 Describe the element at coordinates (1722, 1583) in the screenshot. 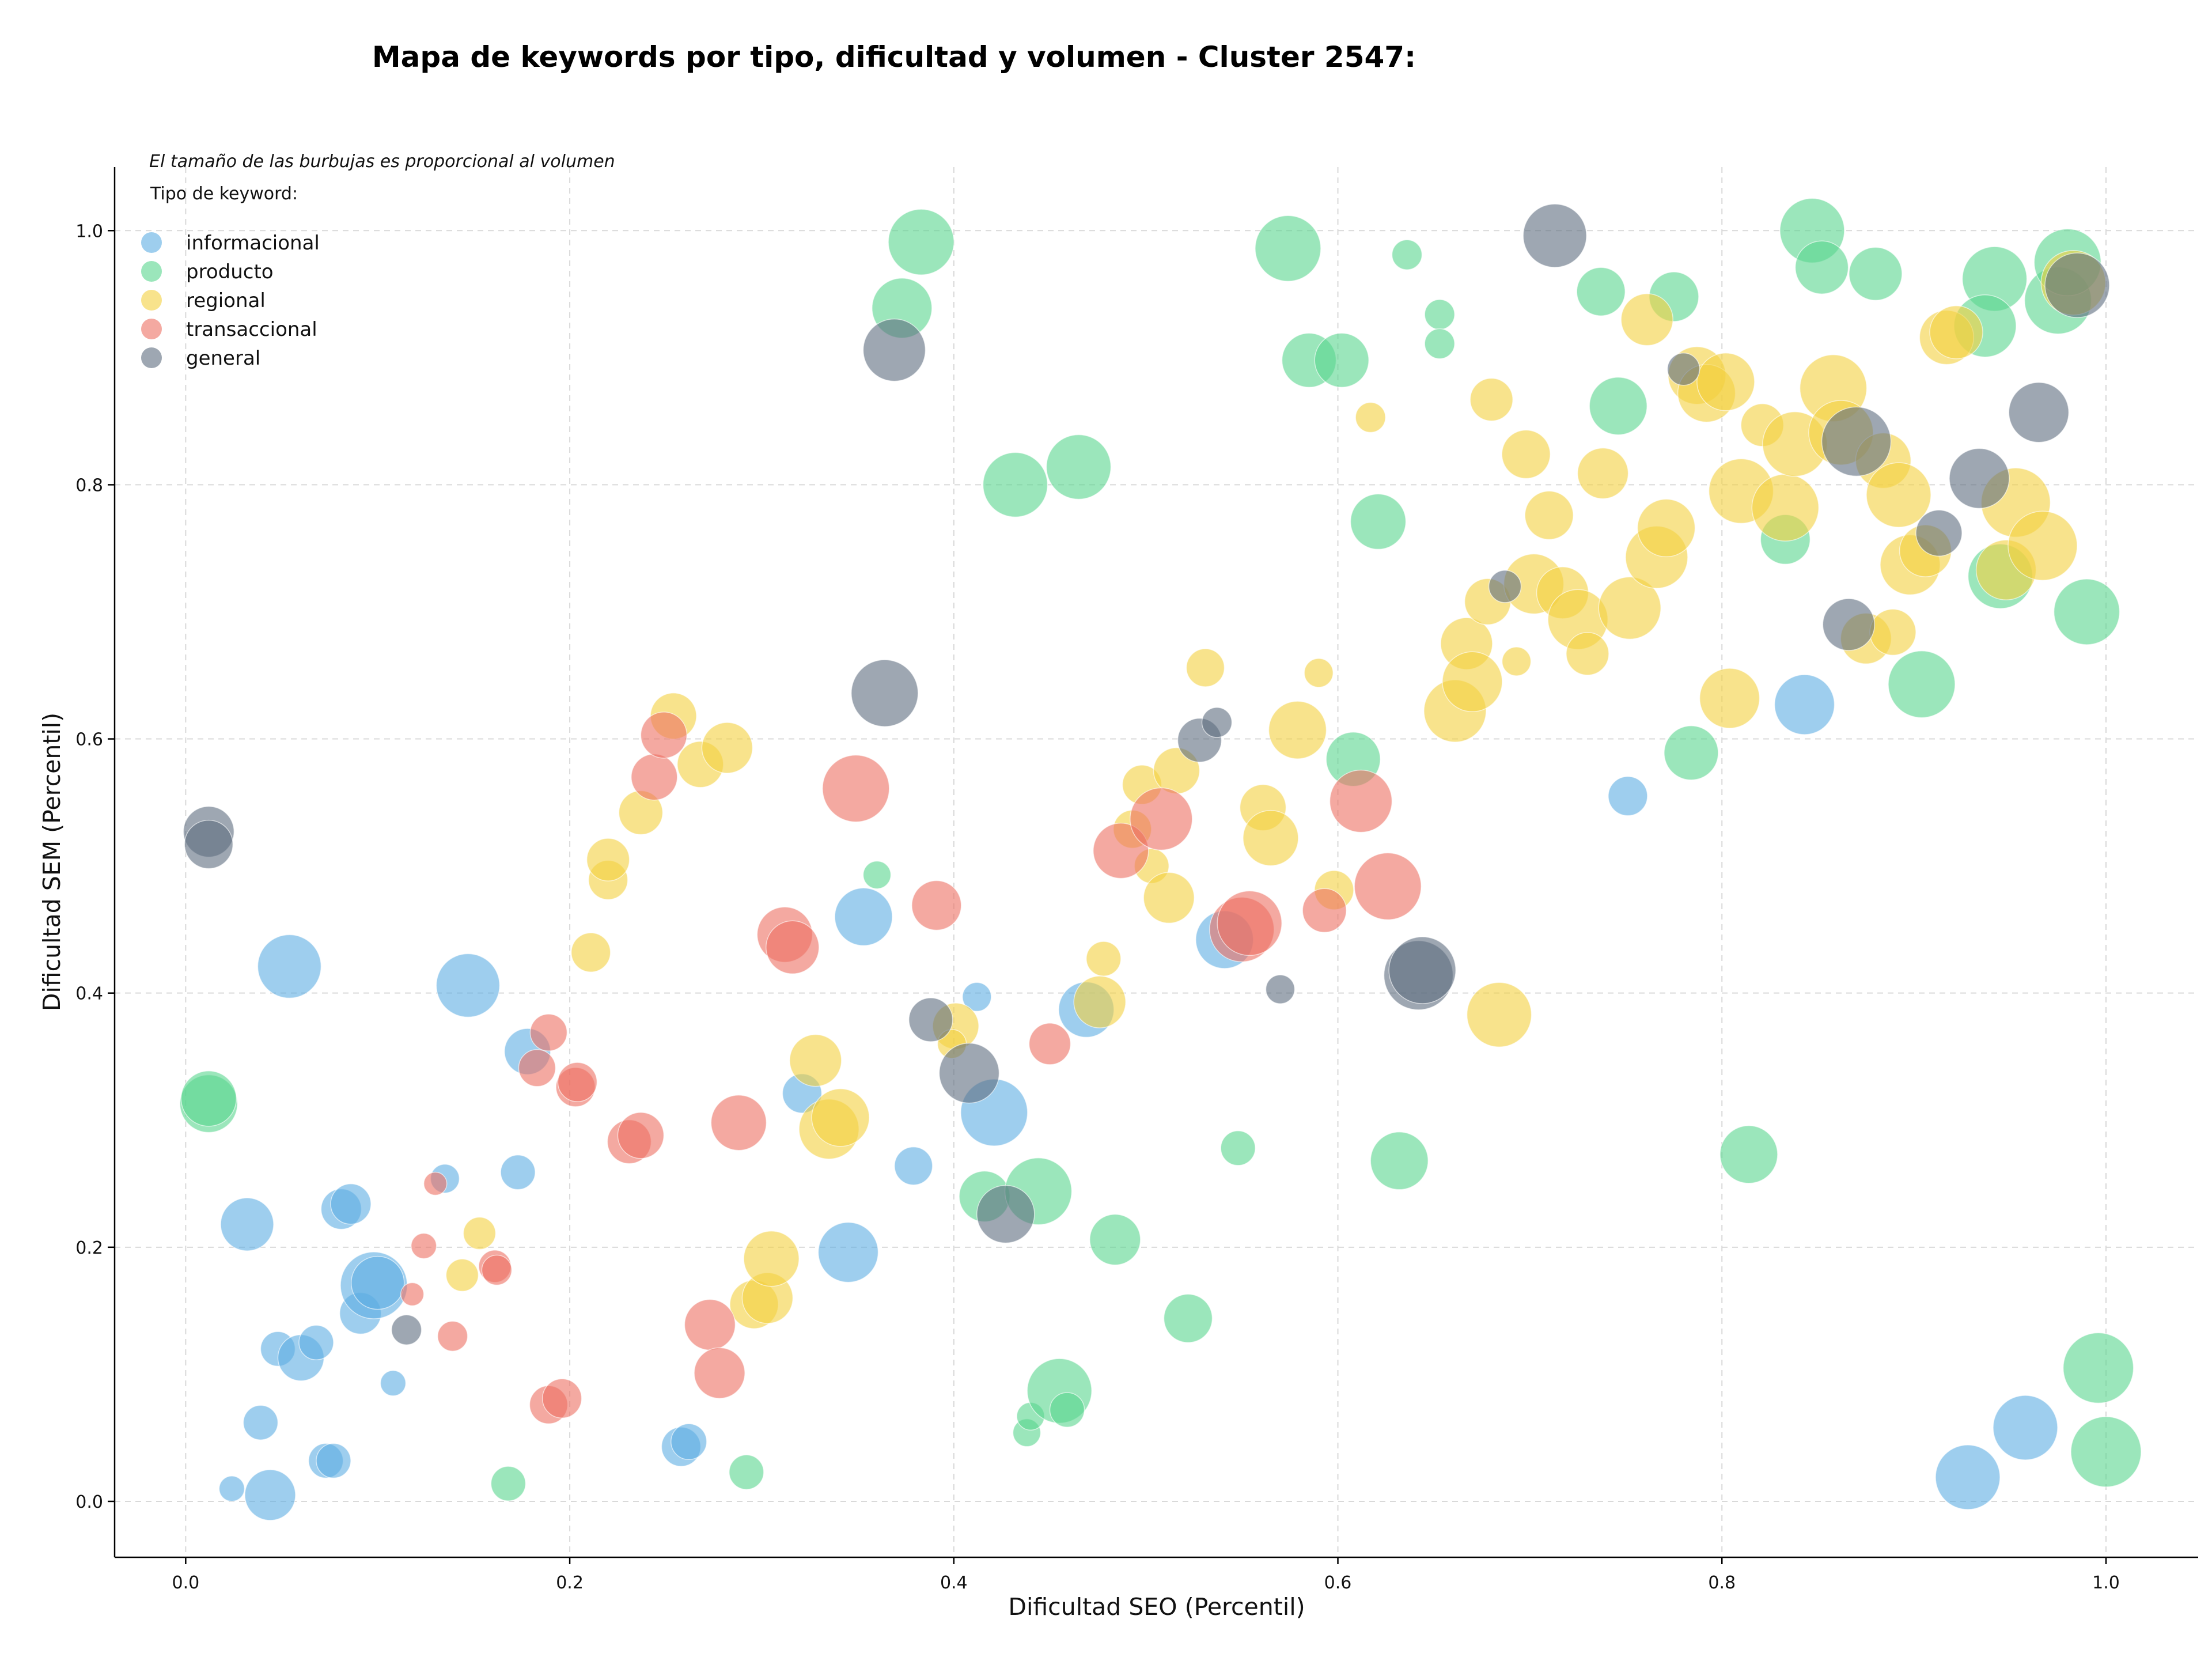

I see `x-tick-label: 0.8` at that location.